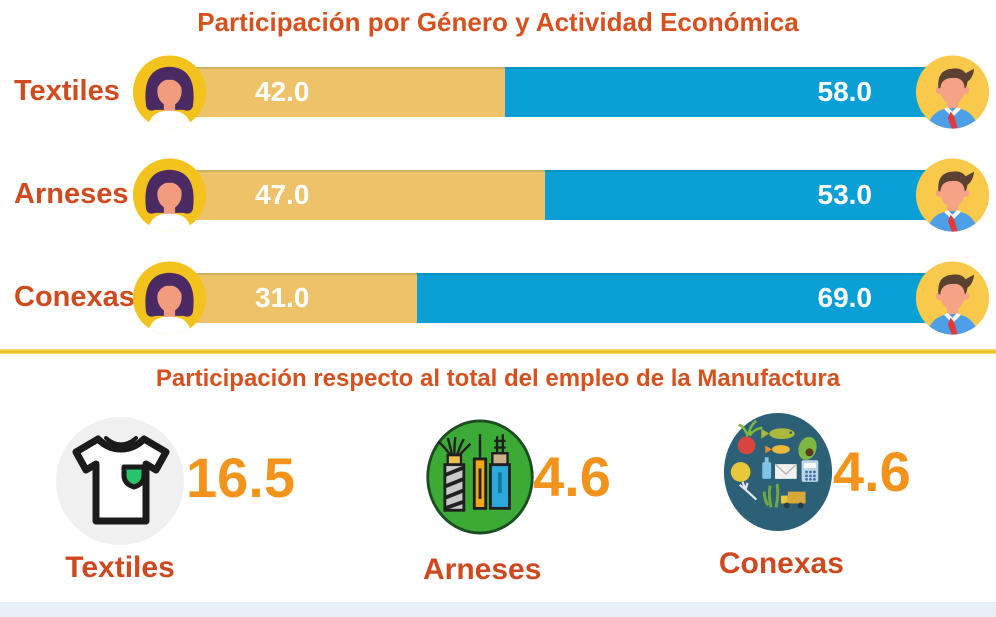  I want to click on row-label-textiles: Textiles, so click(67, 91).